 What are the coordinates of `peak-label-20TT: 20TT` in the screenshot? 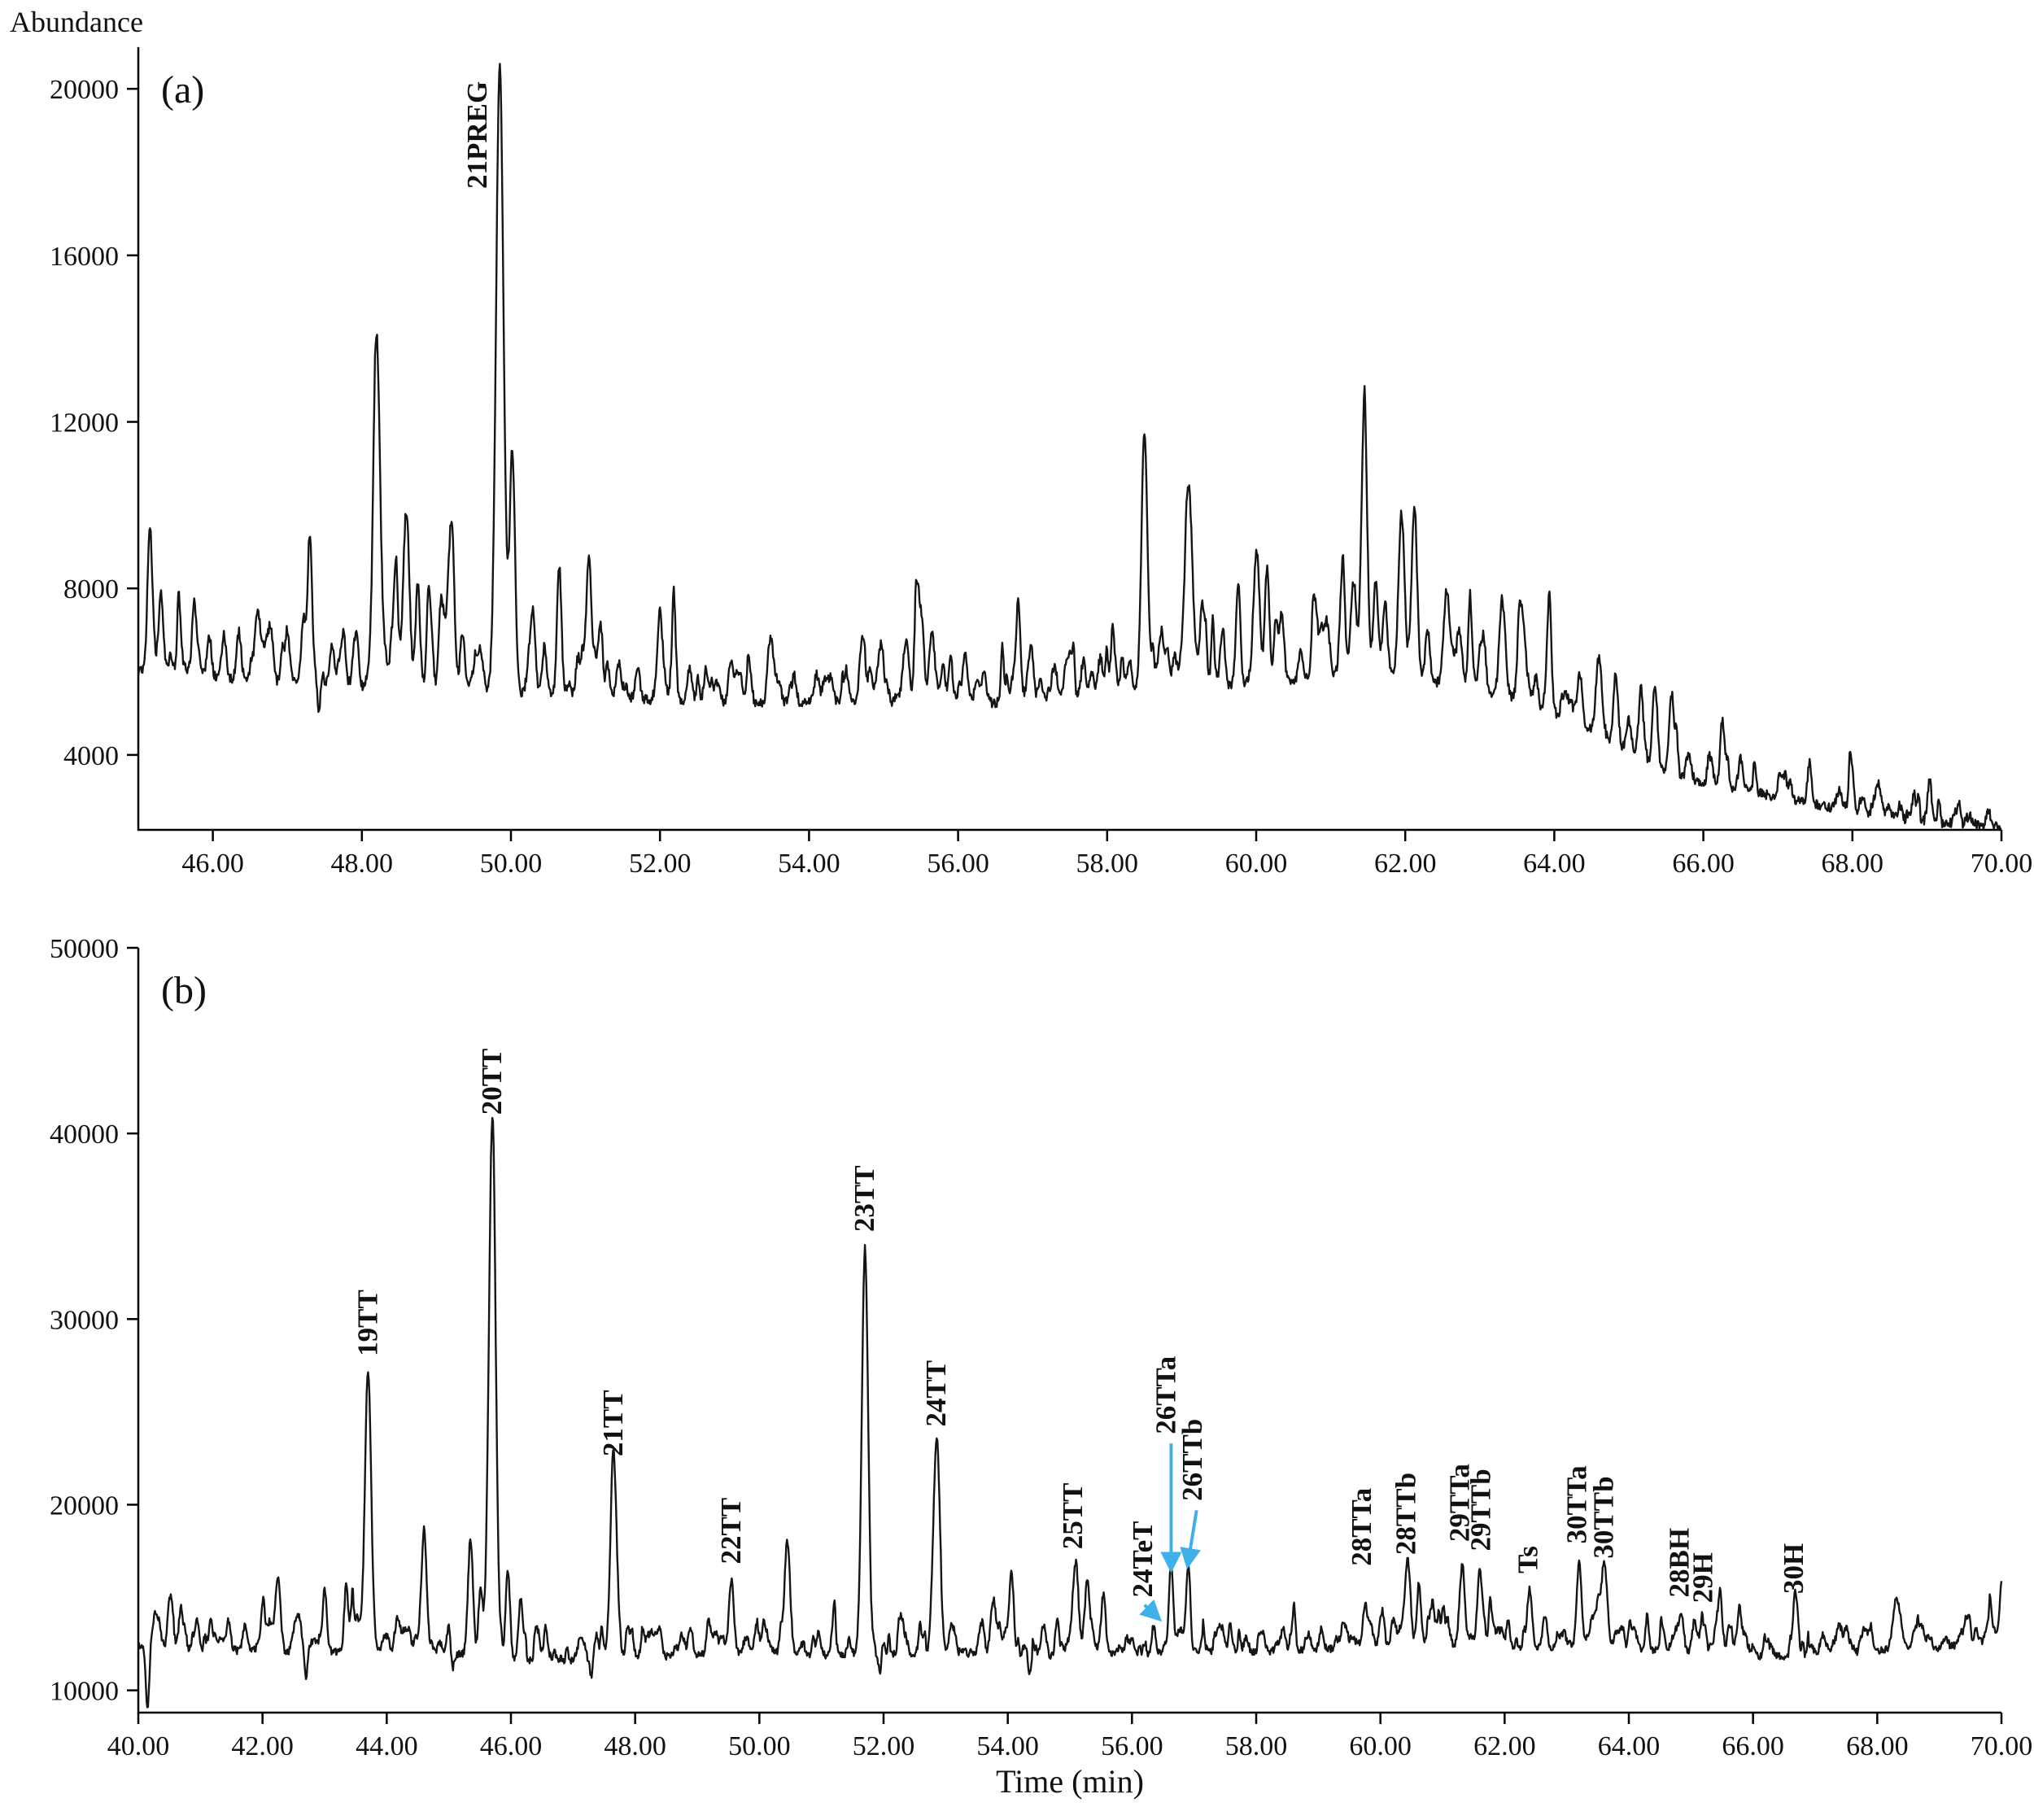 It's located at (492, 1082).